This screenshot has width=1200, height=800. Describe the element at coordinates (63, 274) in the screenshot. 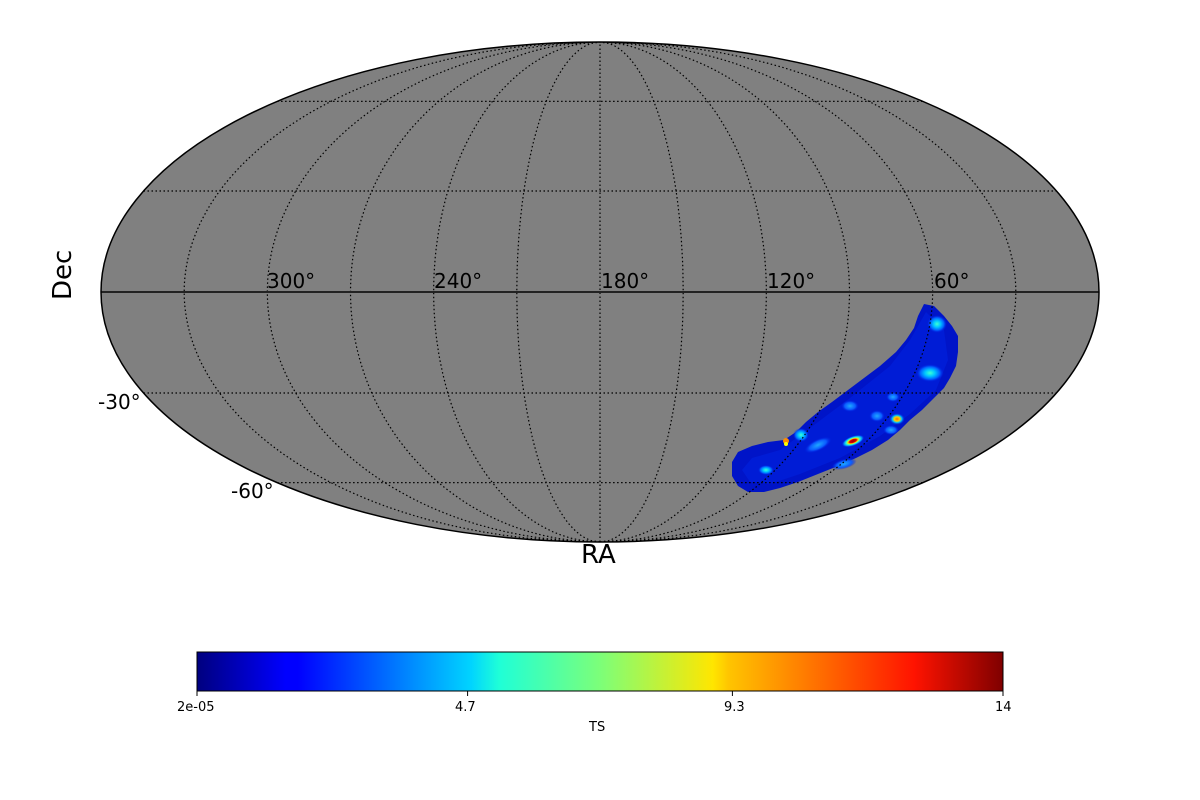

I see `y-axis-title: Dec` at that location.